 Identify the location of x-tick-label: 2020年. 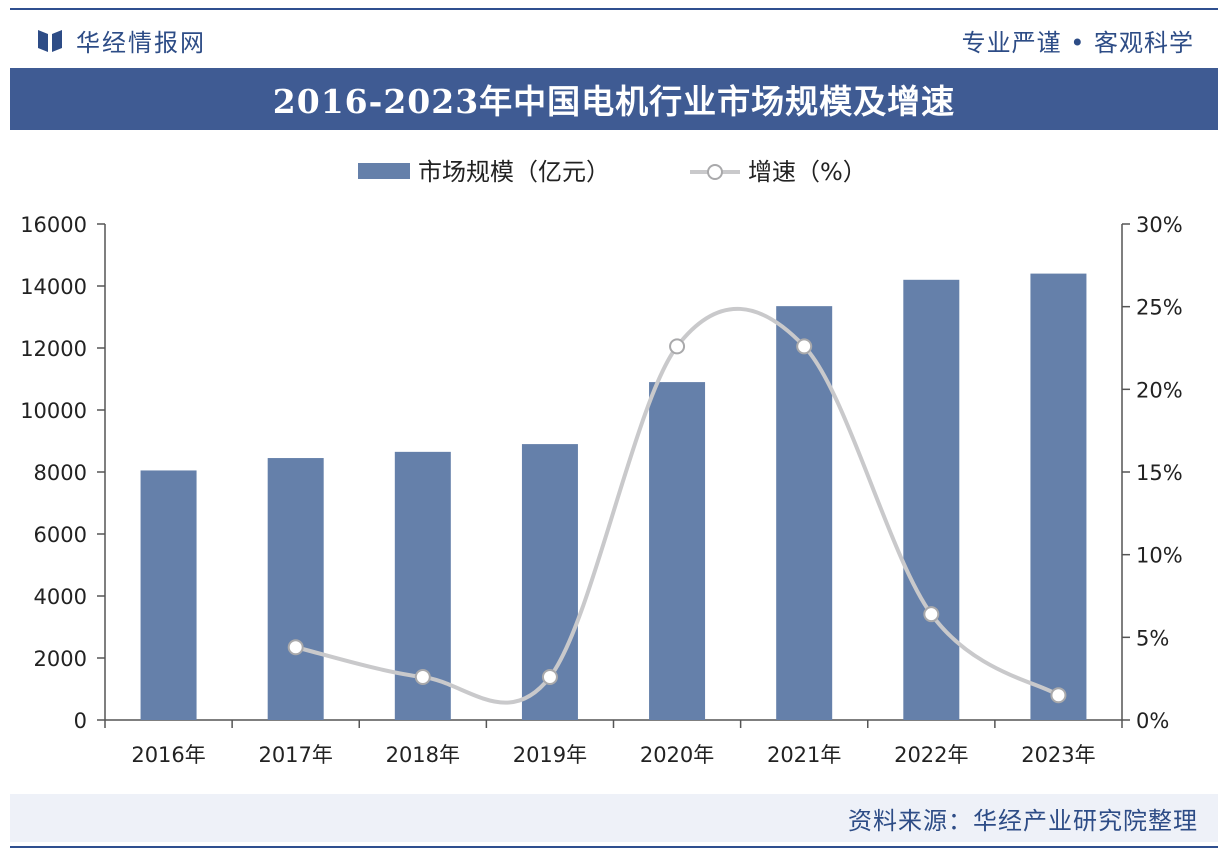
(677, 755).